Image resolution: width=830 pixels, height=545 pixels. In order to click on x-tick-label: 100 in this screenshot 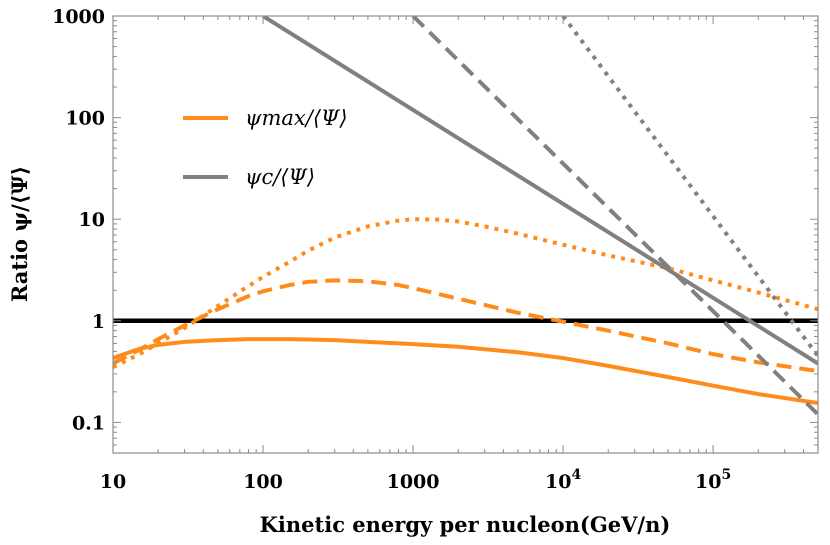, I will do `click(263, 482)`.